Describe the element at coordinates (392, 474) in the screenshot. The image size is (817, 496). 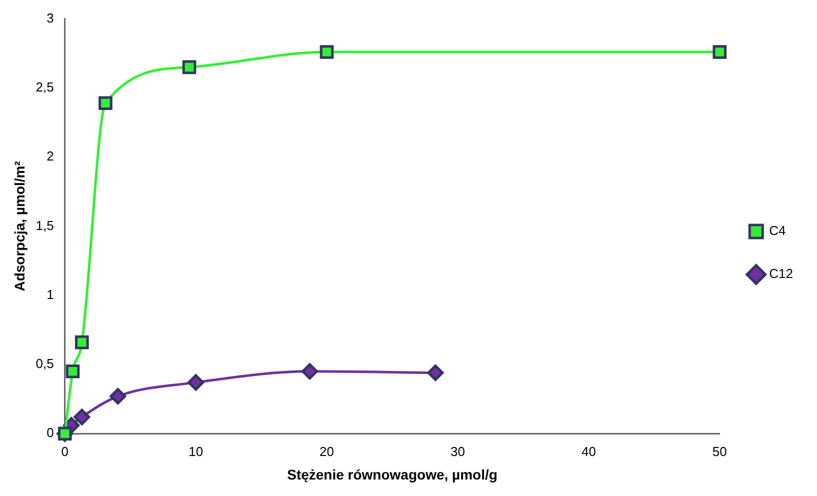
I see `x-axis-title: Stężenie równowagowe, µmol/g` at that location.